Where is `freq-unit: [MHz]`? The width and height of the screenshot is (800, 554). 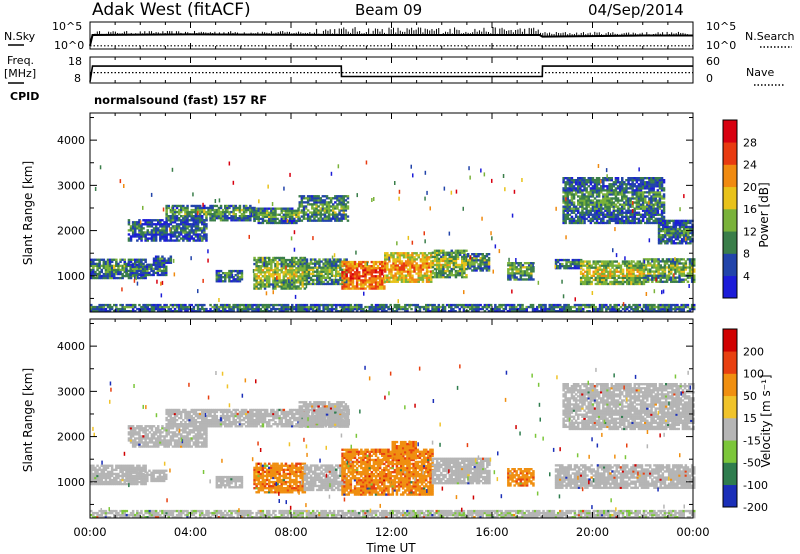 freq-unit: [MHz] is located at coordinates (20, 73).